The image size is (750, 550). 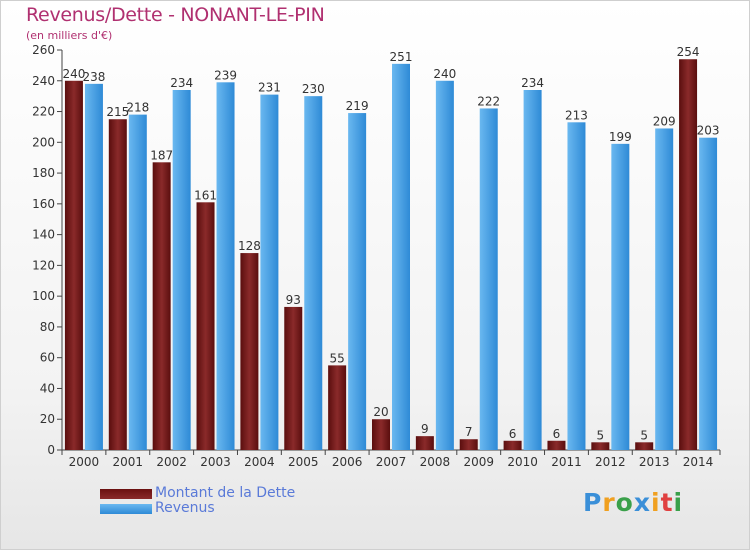 I want to click on legend-label-revenus: Revenus, so click(x=185, y=508).